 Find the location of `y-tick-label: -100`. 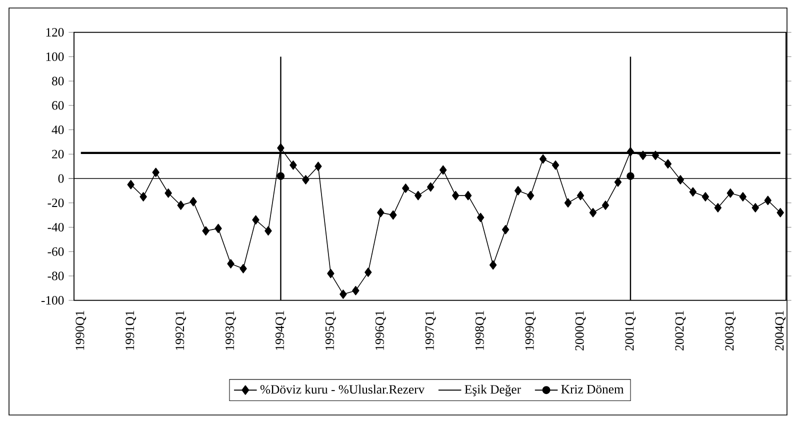

y-tick-label: -100 is located at coordinates (52, 300).